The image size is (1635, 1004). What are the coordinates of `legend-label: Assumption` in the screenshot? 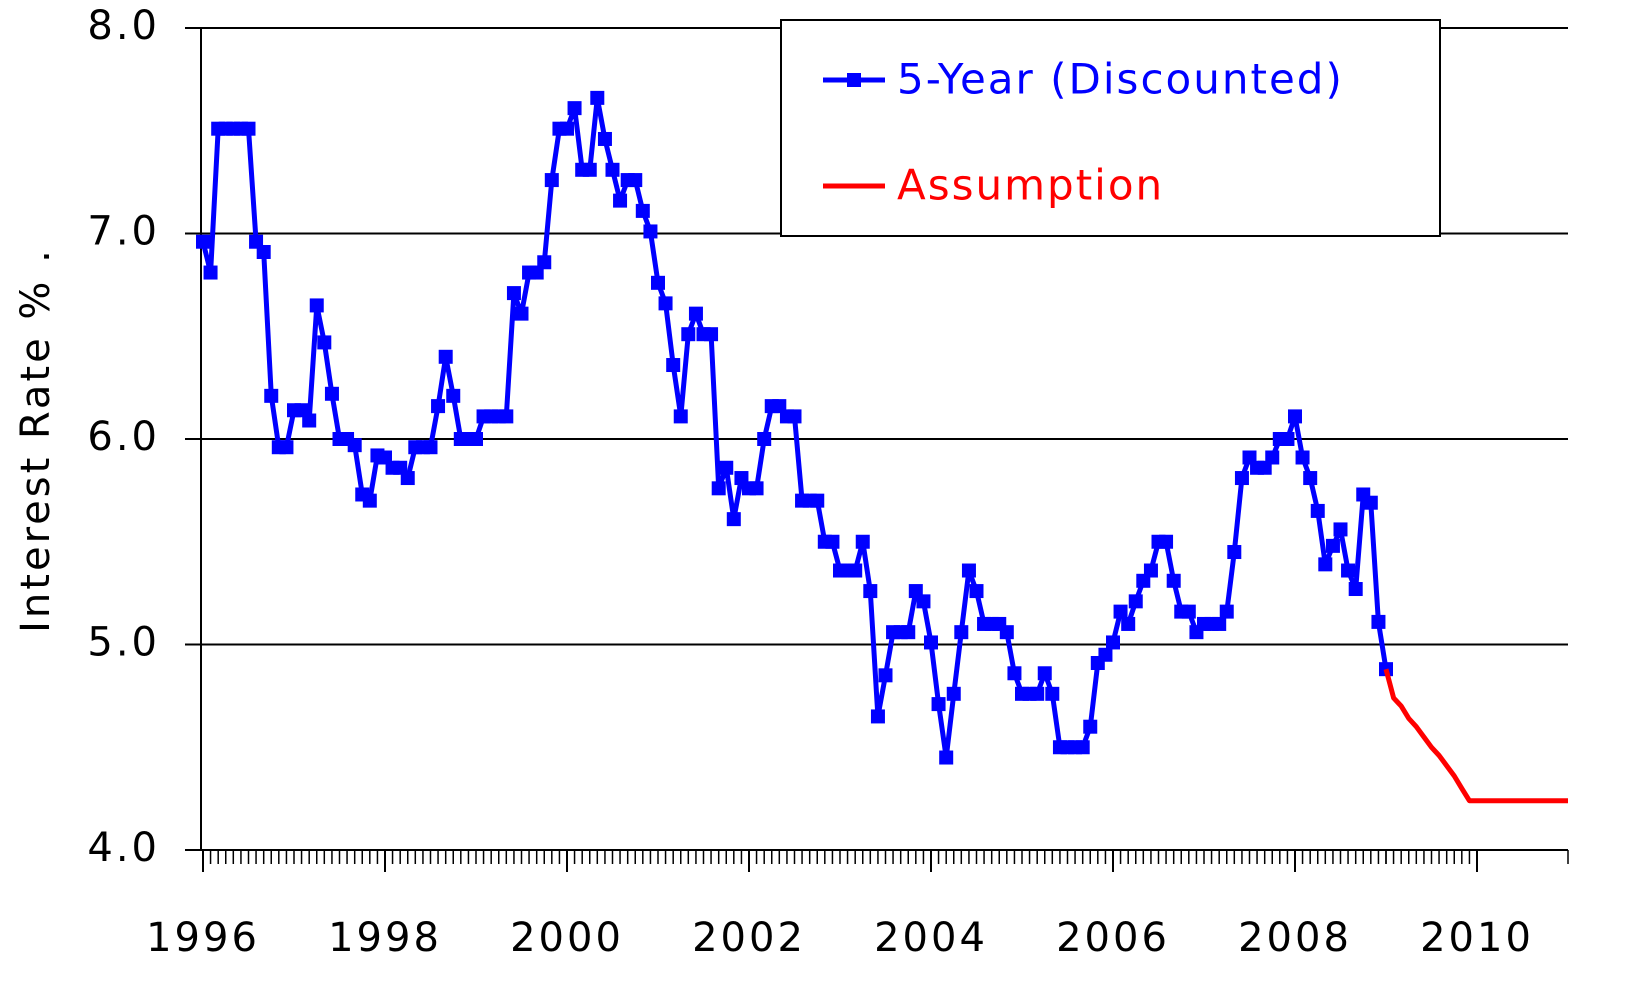 It's located at (1030, 185).